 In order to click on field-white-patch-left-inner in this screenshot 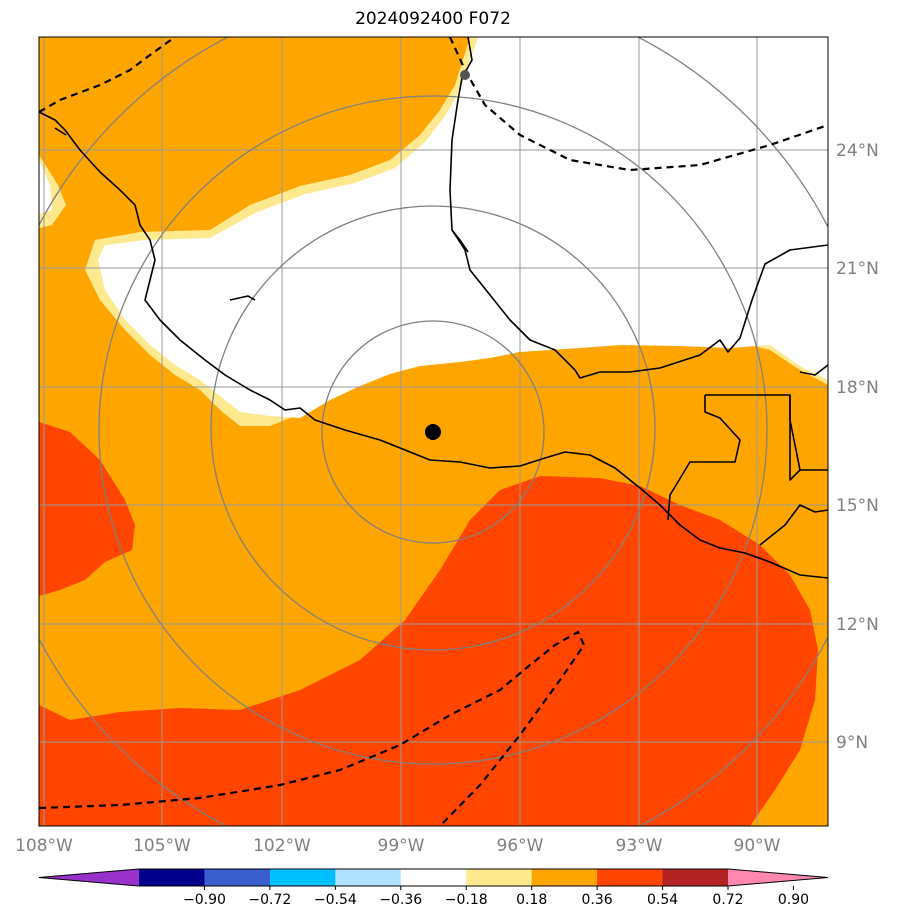, I will do `click(45, 187)`.